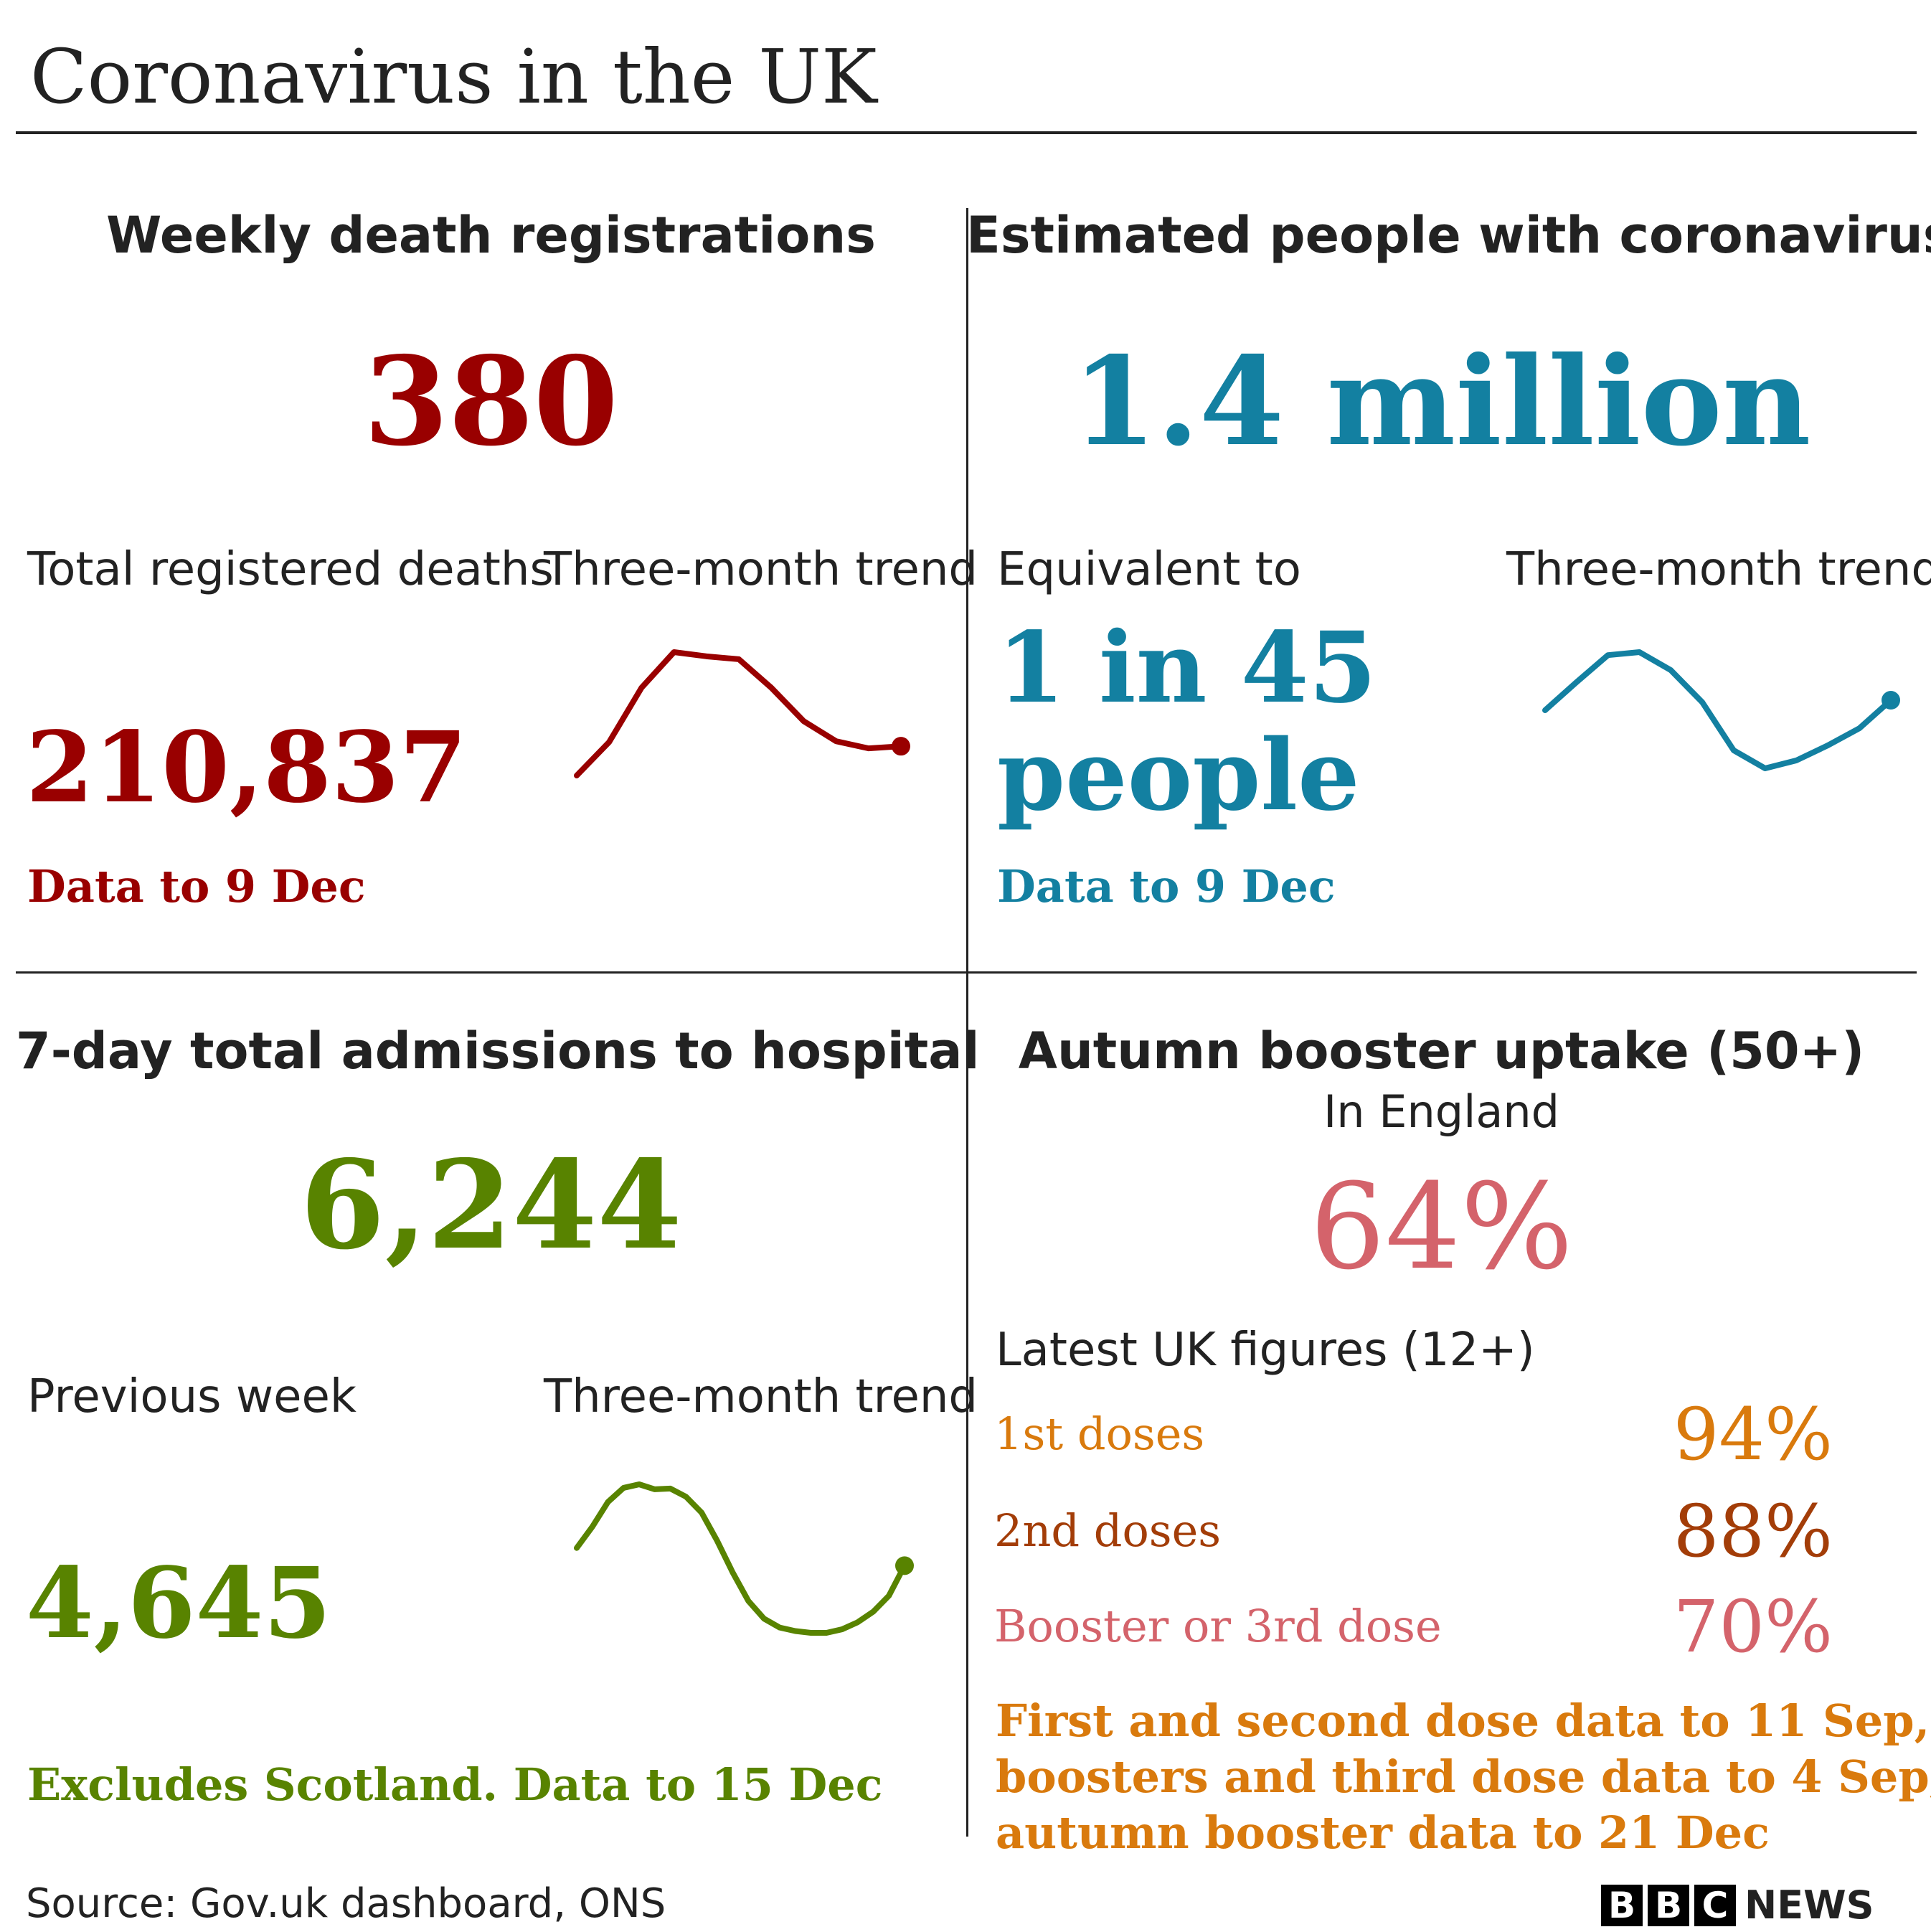  What do you see at coordinates (1099, 1434) in the screenshot?
I see `first-doses-label: 1st doses` at bounding box center [1099, 1434].